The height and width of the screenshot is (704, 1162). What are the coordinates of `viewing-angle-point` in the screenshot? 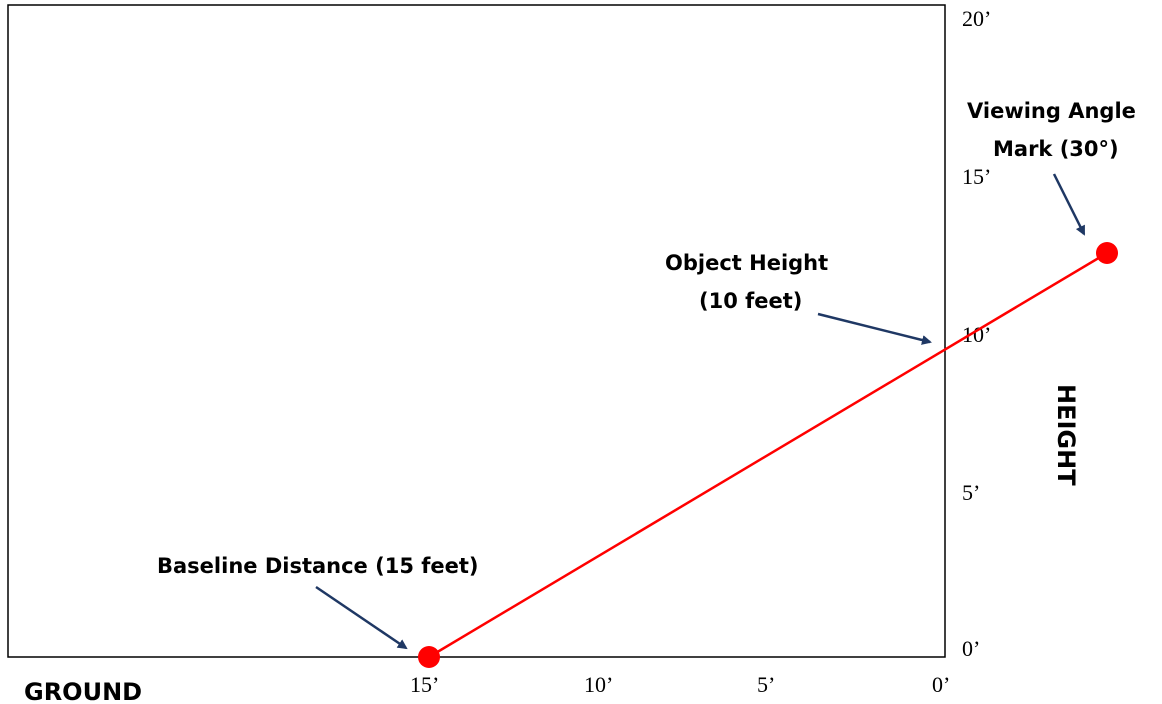 It's located at (1107, 253).